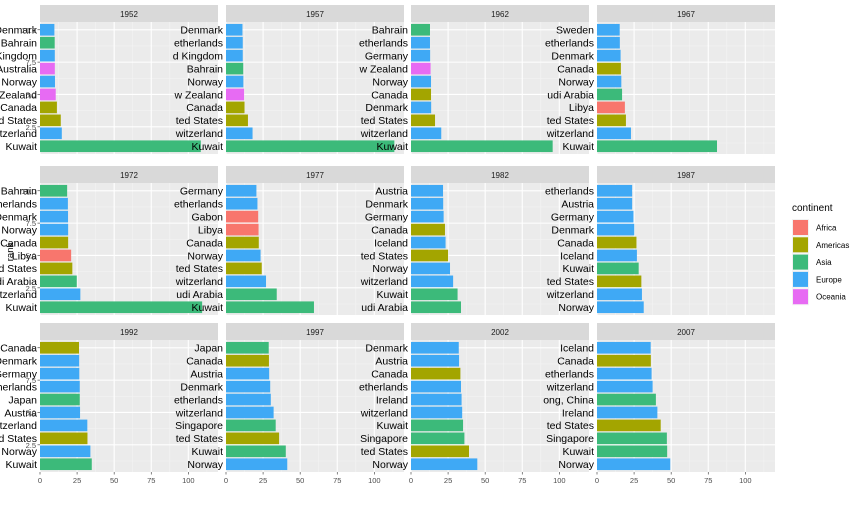 The width and height of the screenshot is (864, 509). Describe the element at coordinates (207, 217) in the screenshot. I see `bar-country-label: Gabon` at that location.